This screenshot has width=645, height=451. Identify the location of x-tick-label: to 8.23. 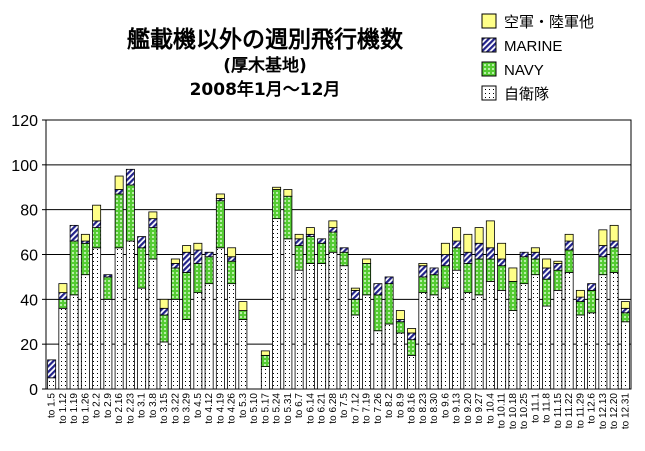
(423, 408).